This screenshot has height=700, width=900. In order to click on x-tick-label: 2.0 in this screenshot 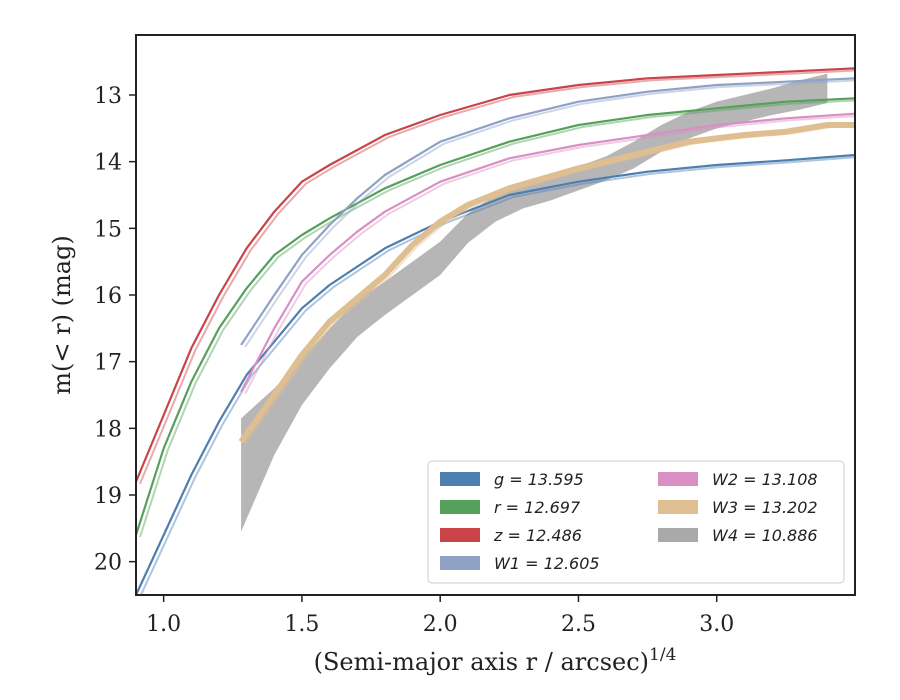, I will do `click(440, 624)`.